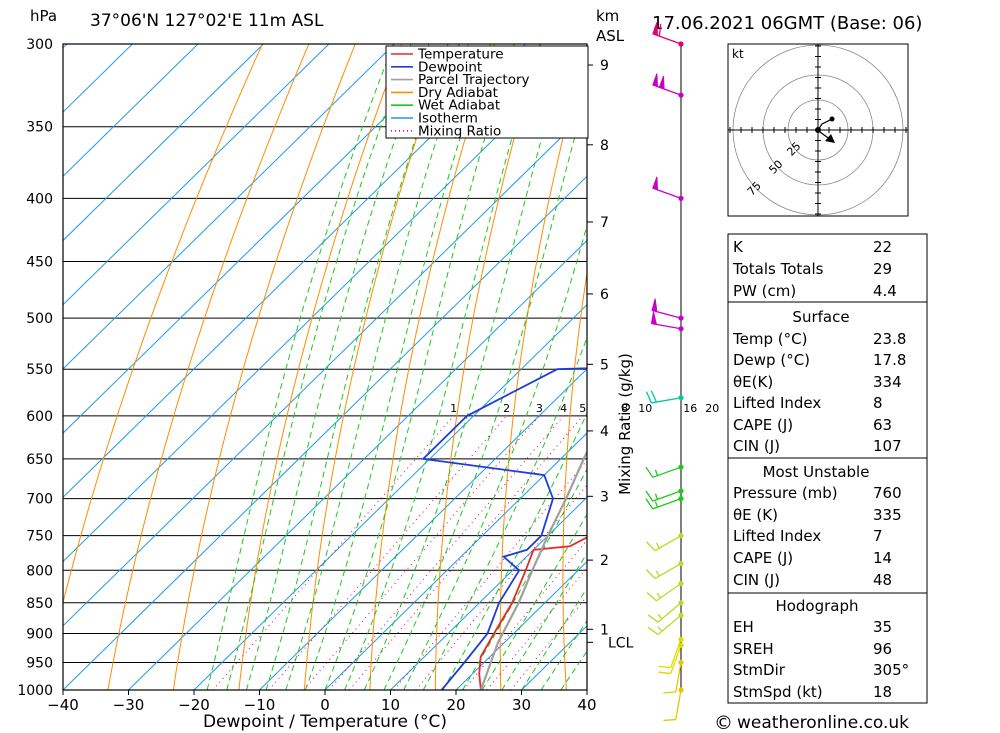 The height and width of the screenshot is (733, 1000). Describe the element at coordinates (604, 630) in the screenshot. I see `height-tick-label: 1` at that location.